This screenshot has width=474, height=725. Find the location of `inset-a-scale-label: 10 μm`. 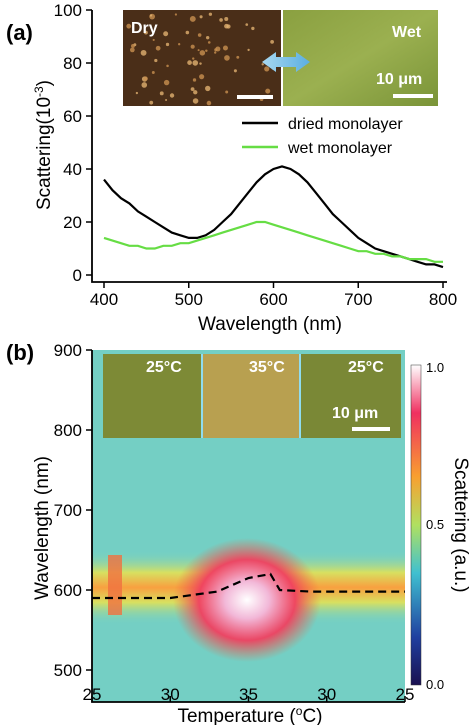

inset-a-scale-label: 10 μm is located at coordinates (399, 79).